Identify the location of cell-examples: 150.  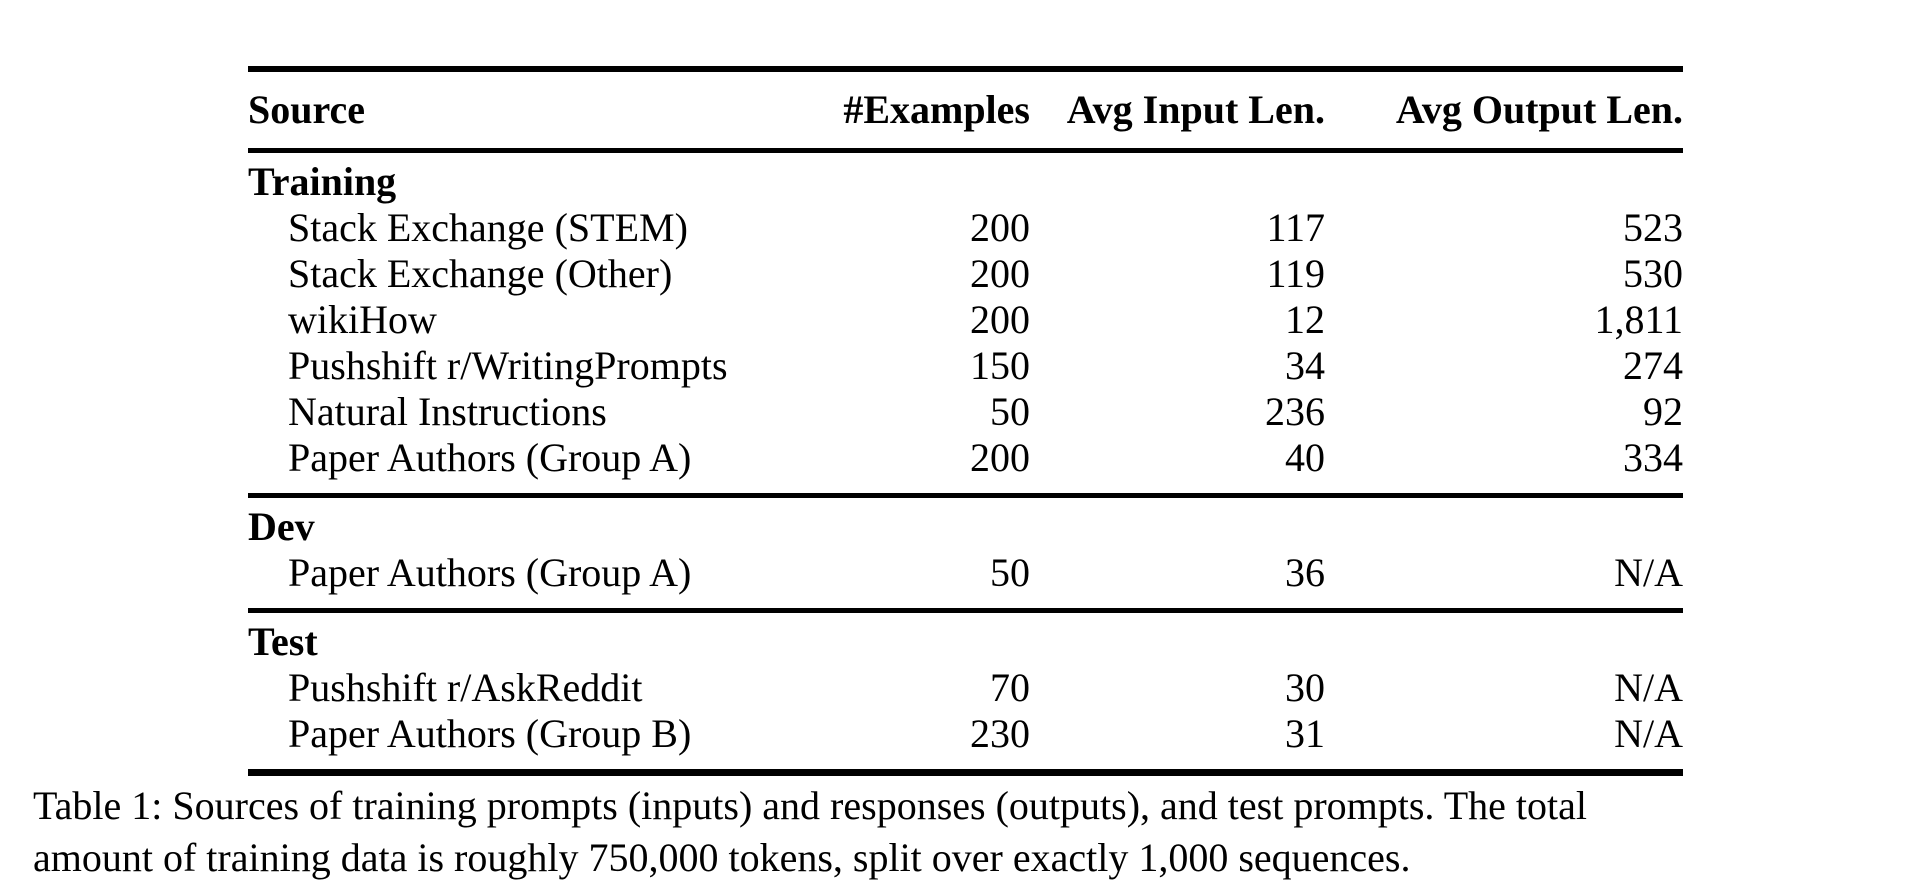
(1000, 365).